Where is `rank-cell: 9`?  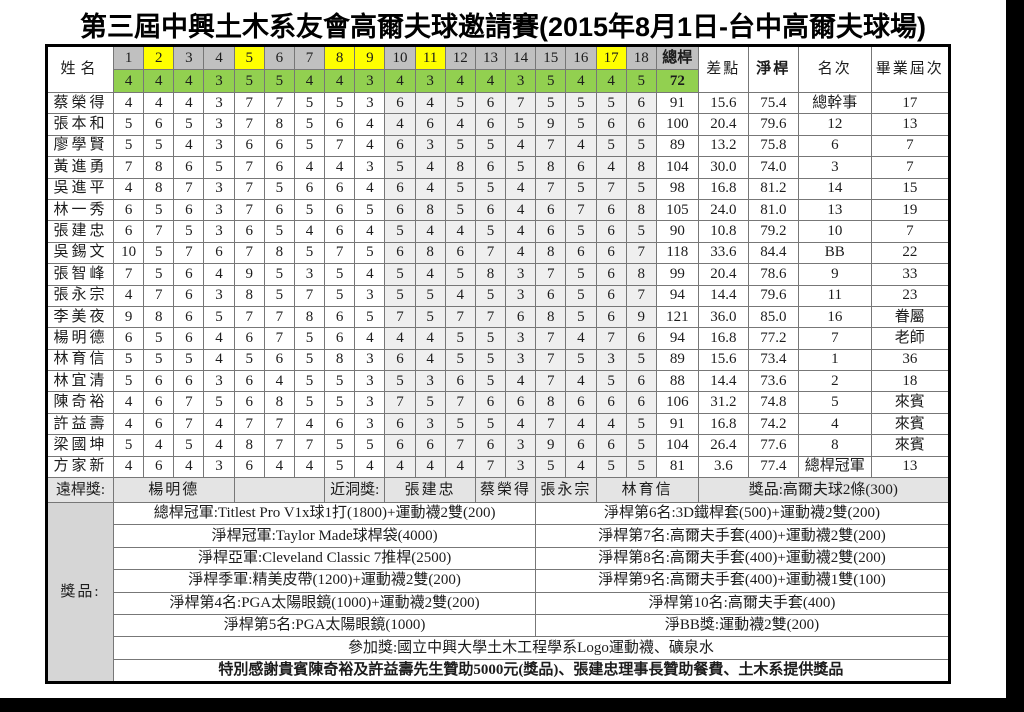
rank-cell: 9 is located at coordinates (834, 274).